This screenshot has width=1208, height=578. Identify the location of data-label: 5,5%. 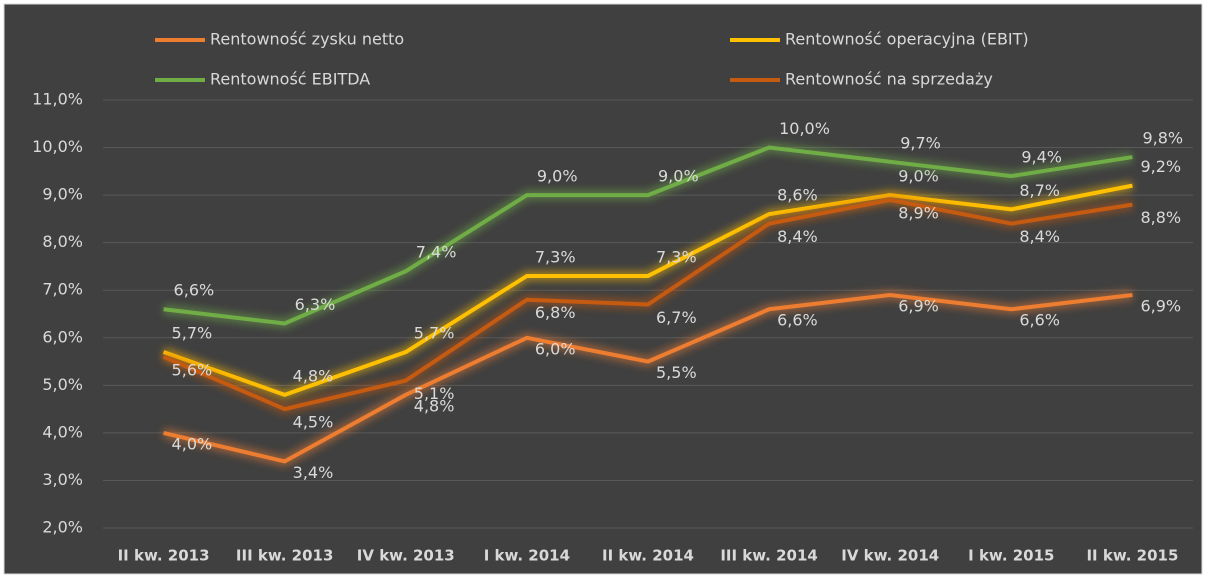
(676, 372).